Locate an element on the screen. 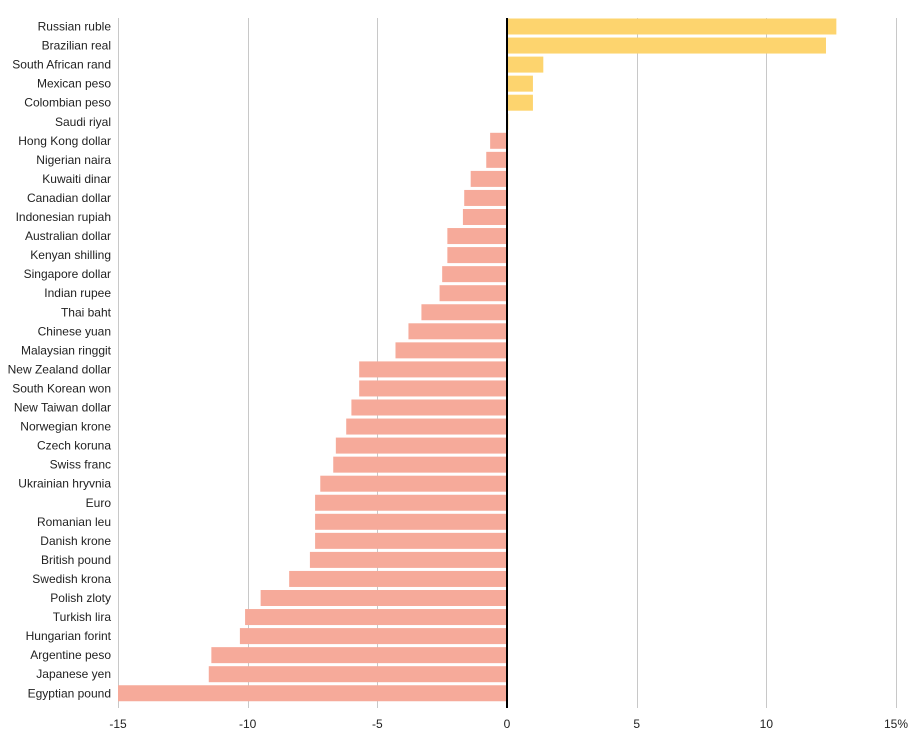 This screenshot has width=917, height=749. x-tick-label: 0 is located at coordinates (507, 724).